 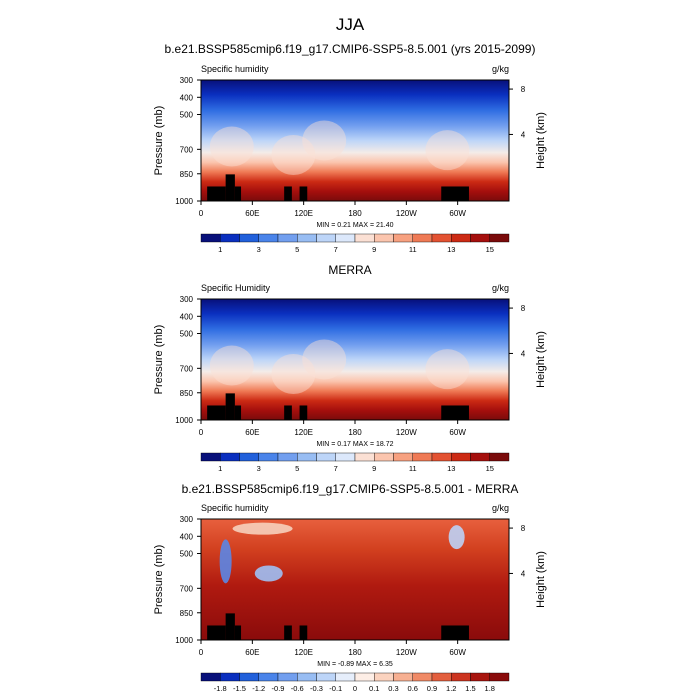 What do you see at coordinates (159, 141) in the screenshot?
I see `y-axis-label: Pressure (mb)` at bounding box center [159, 141].